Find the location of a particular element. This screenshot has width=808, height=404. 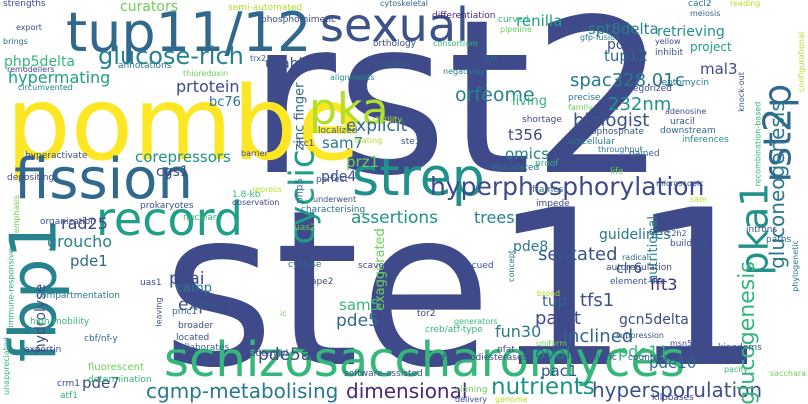

word-hyperactivate: hyperactivate is located at coordinates (56, 156).